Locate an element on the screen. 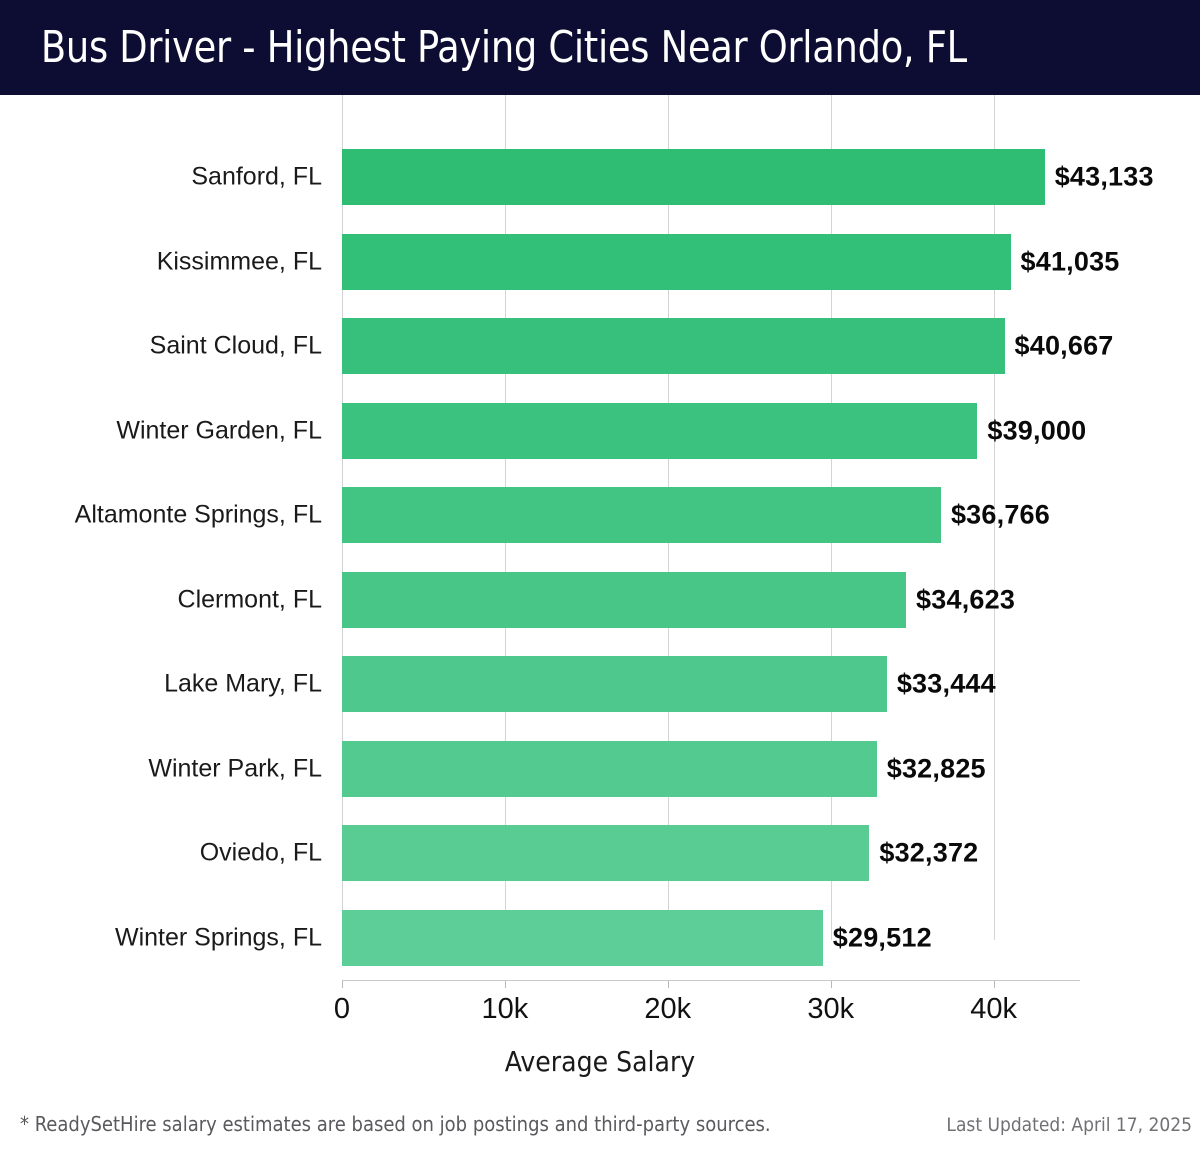  x-axis-line is located at coordinates (711, 980).